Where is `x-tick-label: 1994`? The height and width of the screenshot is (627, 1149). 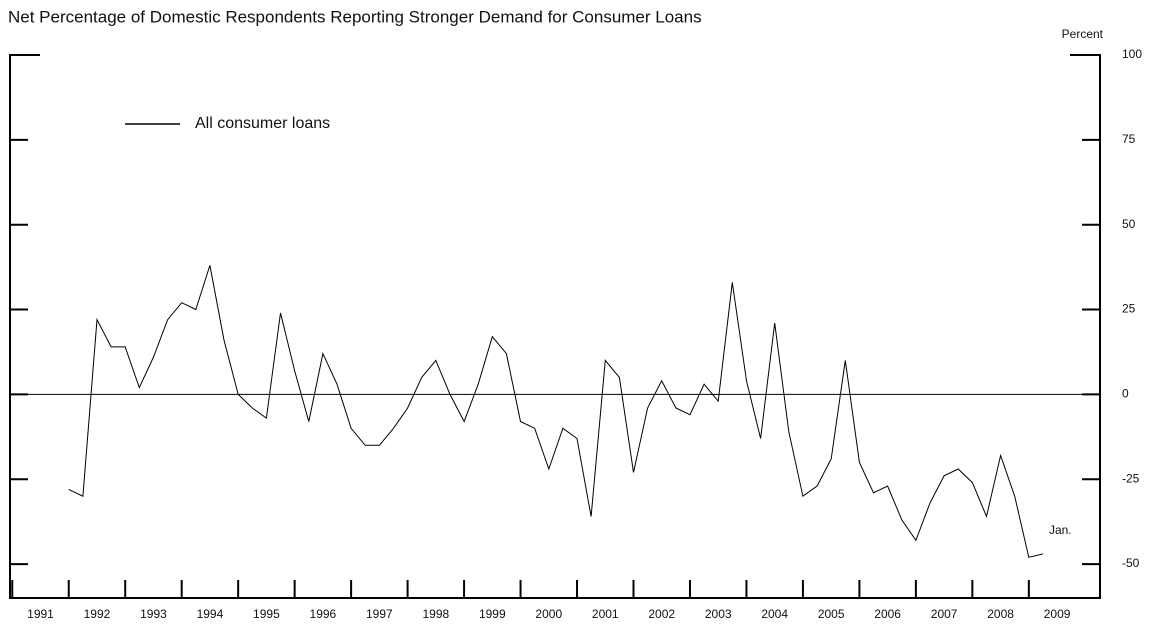 x-tick-label: 1994 is located at coordinates (210, 614).